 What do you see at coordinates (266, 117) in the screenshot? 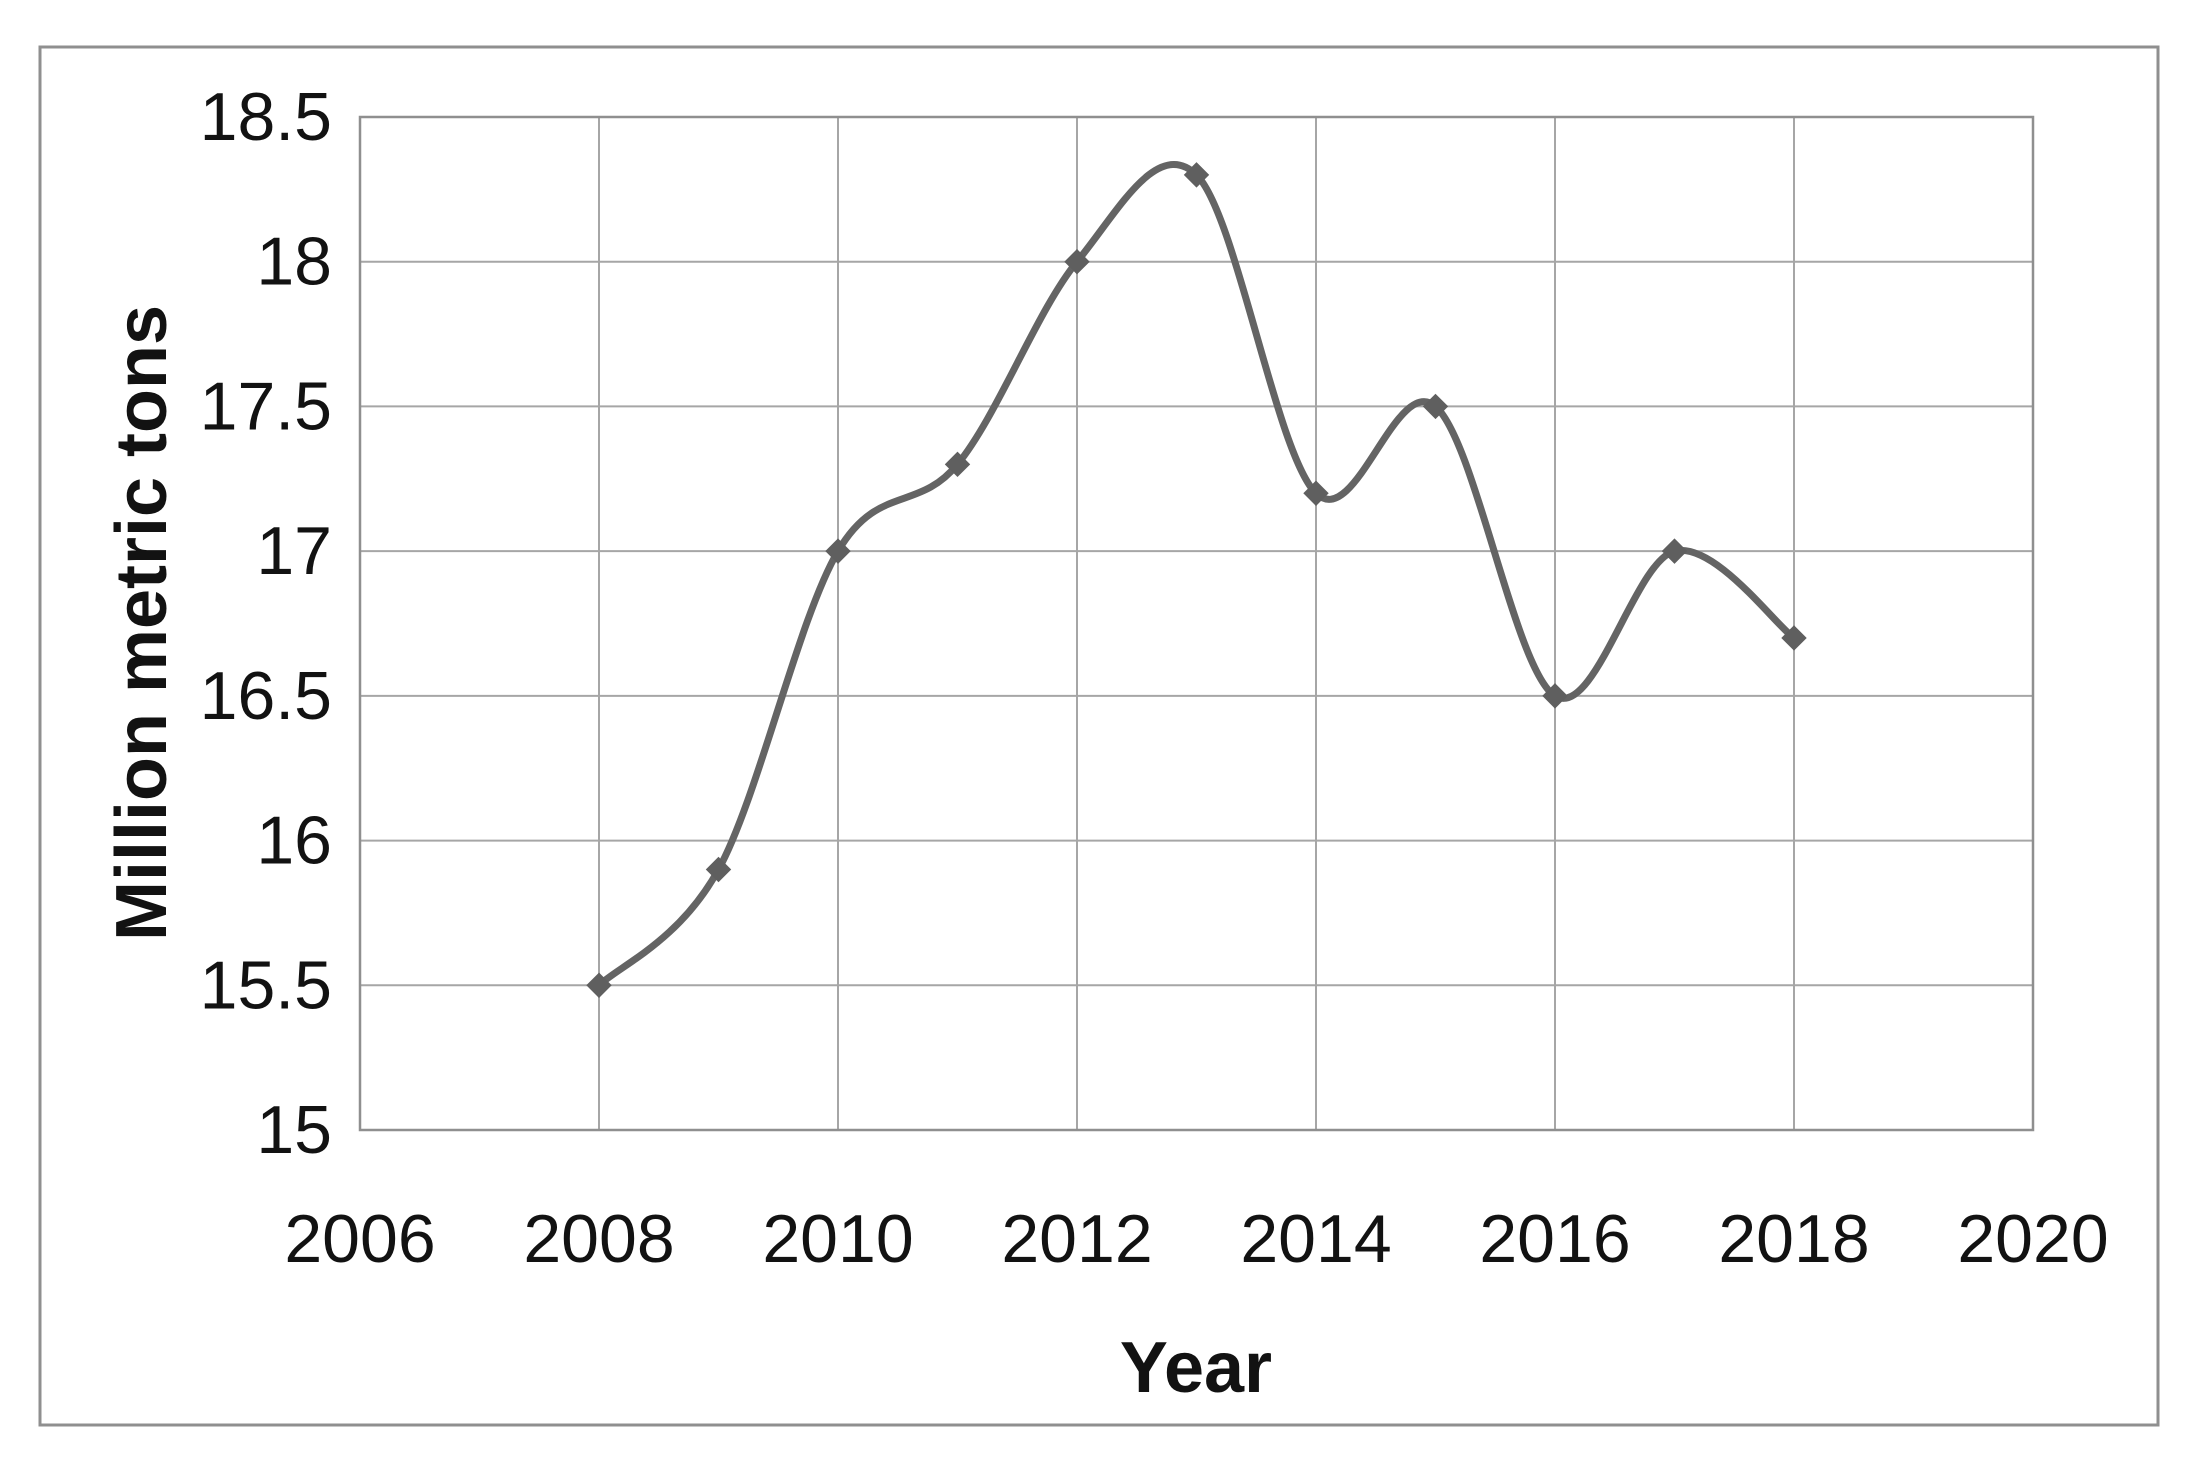
I see `y-tick-label: 18.5` at bounding box center [266, 117].